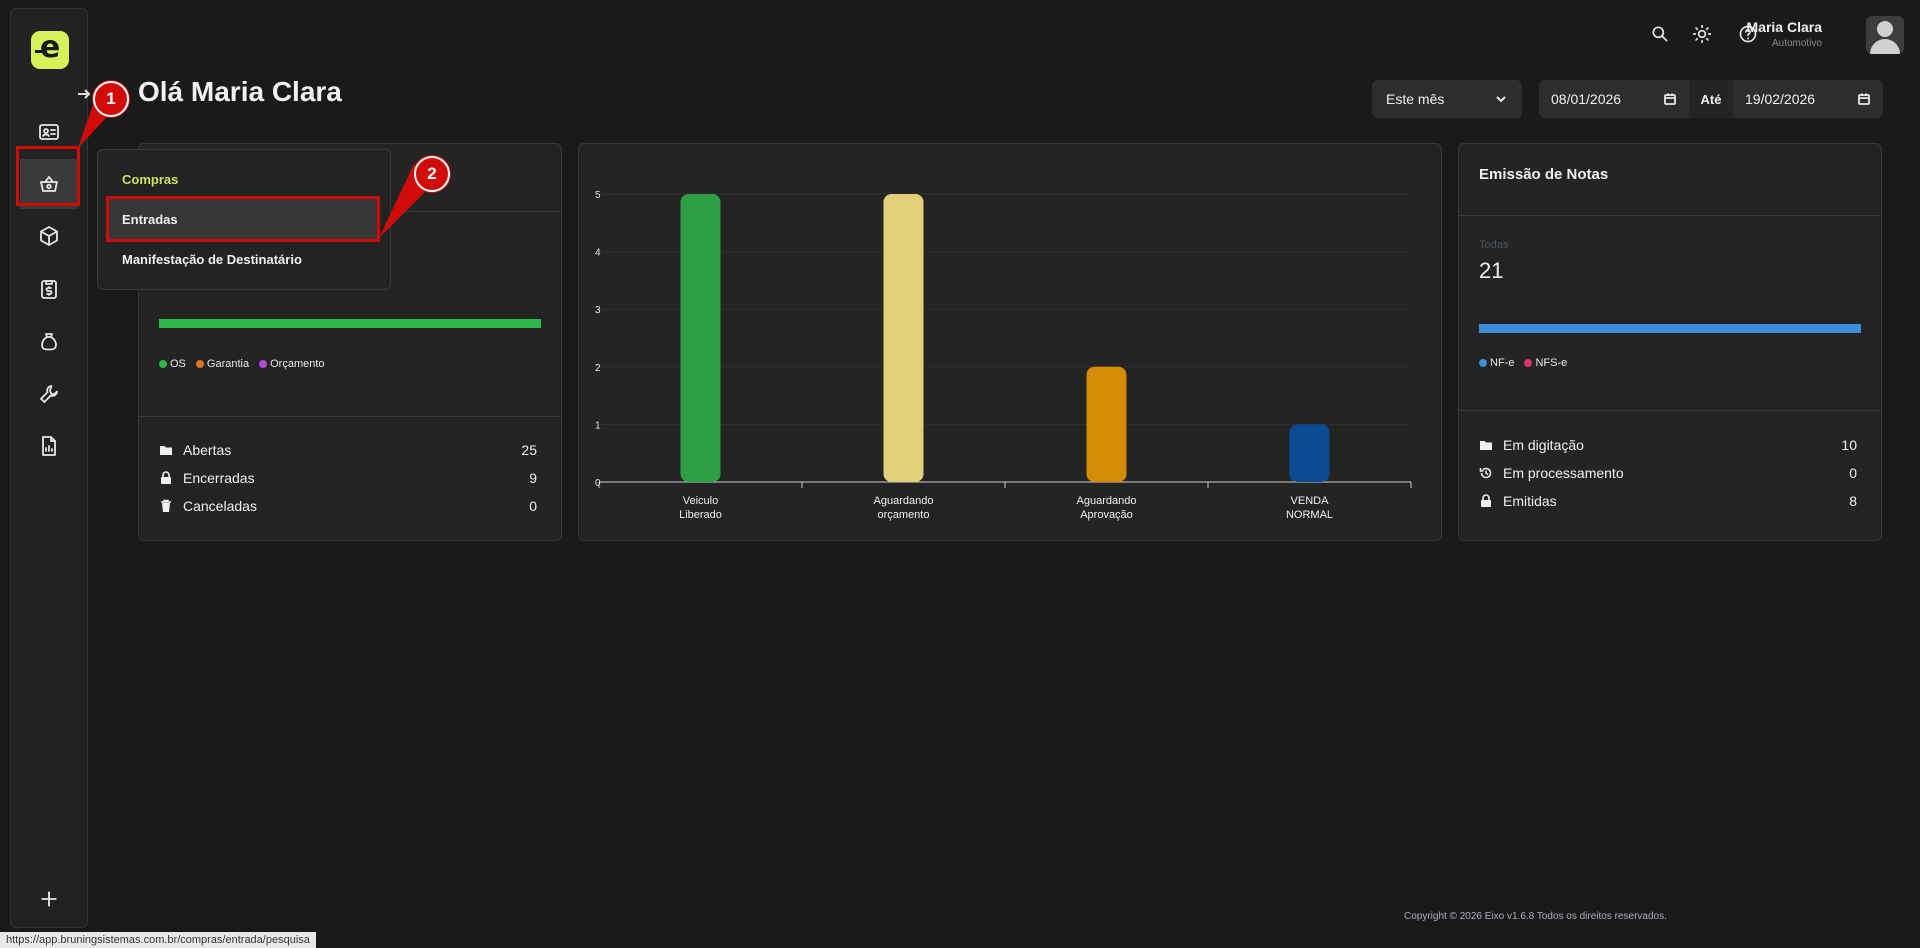 The image size is (1920, 948). What do you see at coordinates (700, 501) in the screenshot?
I see `x-tick-label: Veiculo` at bounding box center [700, 501].